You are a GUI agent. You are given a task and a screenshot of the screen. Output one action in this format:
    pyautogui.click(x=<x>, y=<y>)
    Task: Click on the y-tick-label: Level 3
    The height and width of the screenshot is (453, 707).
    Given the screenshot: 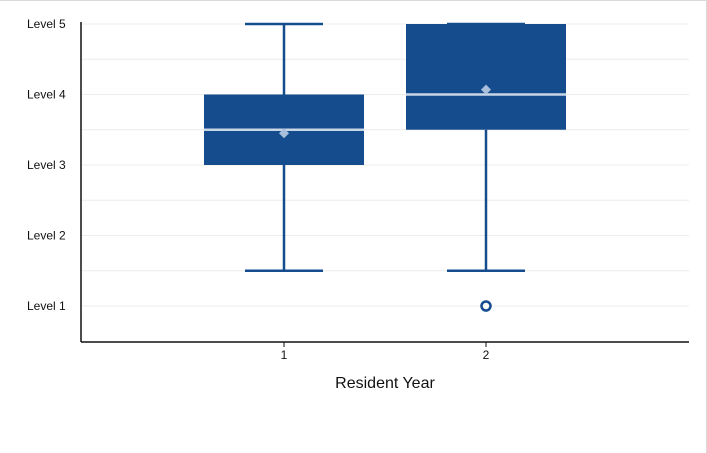 What is the action you would take?
    pyautogui.click(x=46, y=165)
    